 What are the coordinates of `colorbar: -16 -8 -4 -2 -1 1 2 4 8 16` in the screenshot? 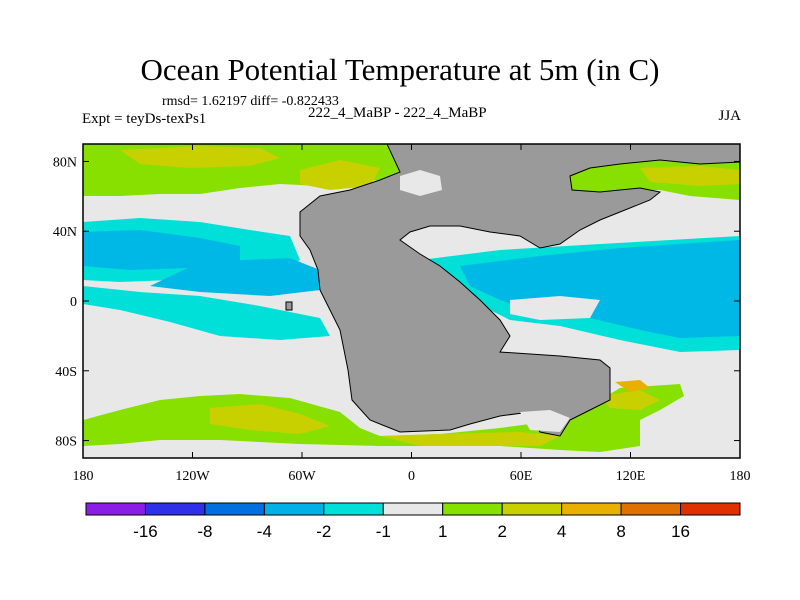 It's located at (413, 521).